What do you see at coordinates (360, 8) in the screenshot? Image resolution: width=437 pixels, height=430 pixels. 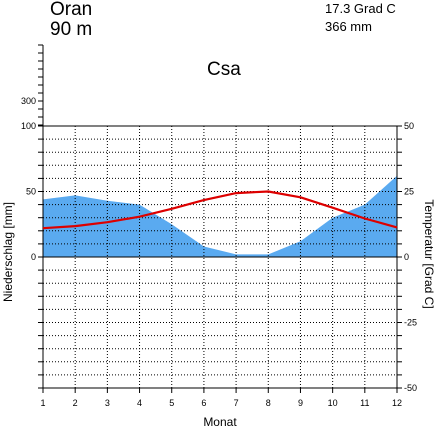 I see `mean-temperature: 17.3 Grad C` at bounding box center [360, 8].